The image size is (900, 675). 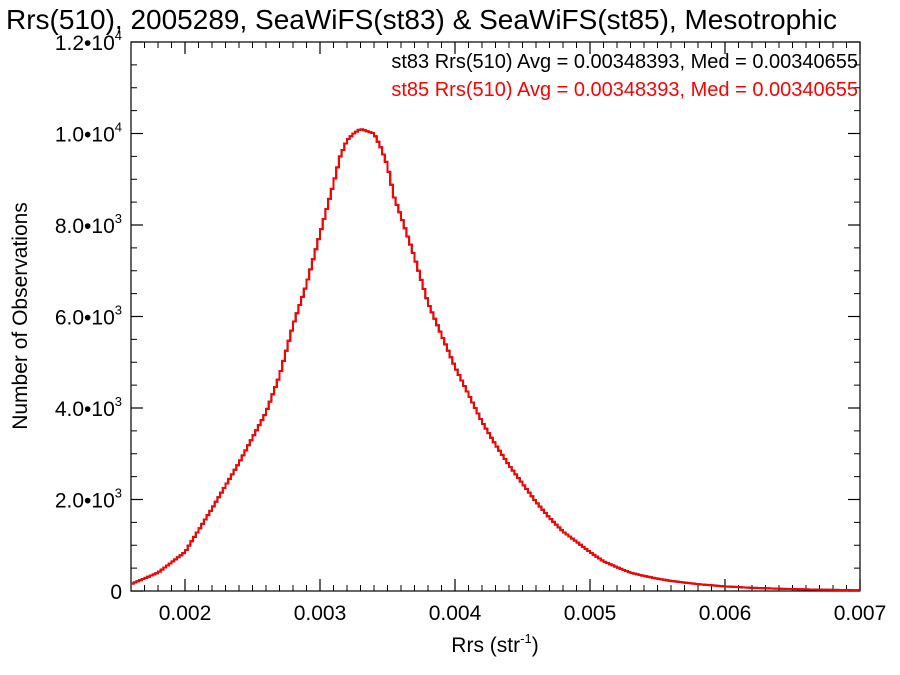 What do you see at coordinates (88, 41) in the screenshot?
I see `y-tick-label: 1.2•104` at bounding box center [88, 41].